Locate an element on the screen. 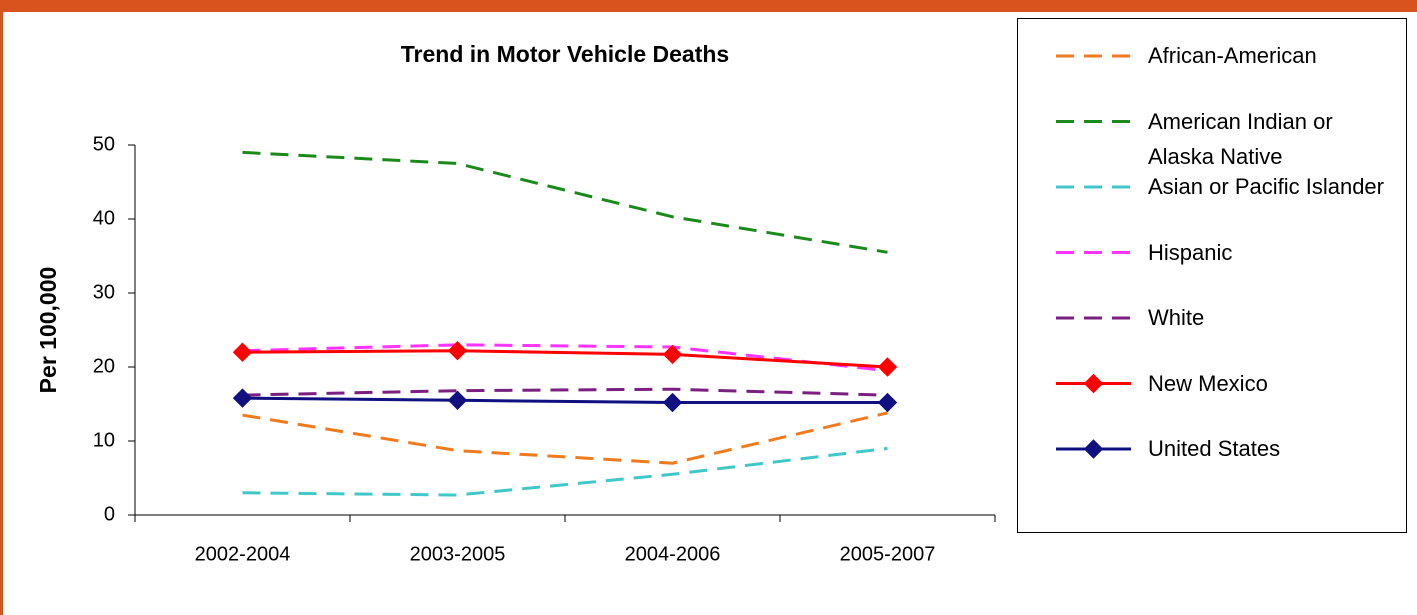 This screenshot has height=615, width=1417. legend-label: White is located at coordinates (1176, 317).